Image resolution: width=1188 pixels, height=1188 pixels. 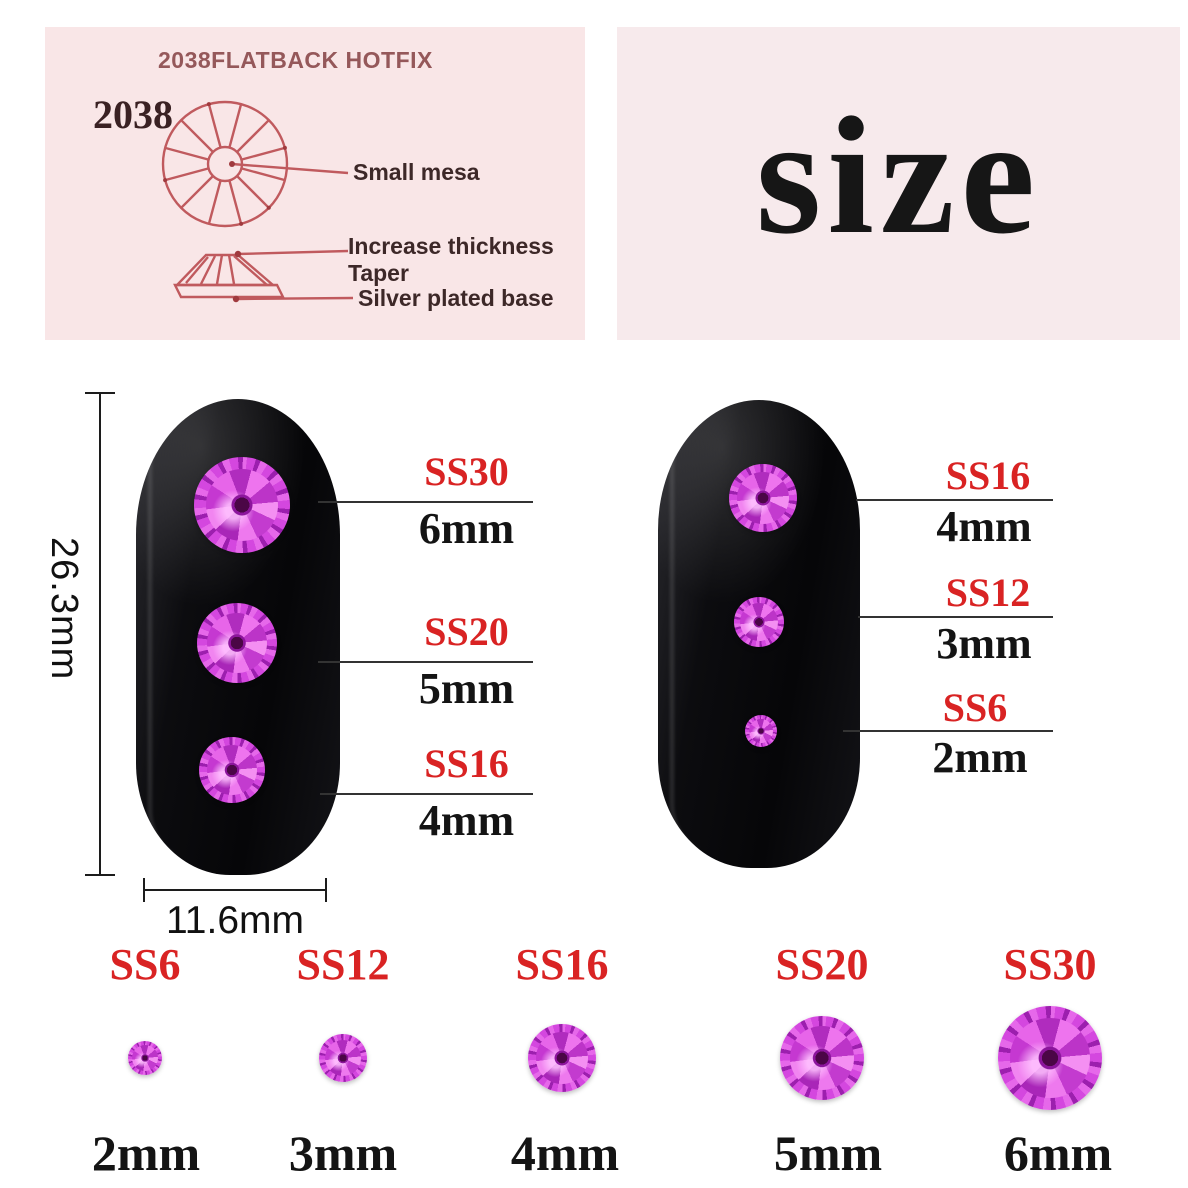 I want to click on label-increase-thickness: Increase thickness, so click(x=451, y=246).